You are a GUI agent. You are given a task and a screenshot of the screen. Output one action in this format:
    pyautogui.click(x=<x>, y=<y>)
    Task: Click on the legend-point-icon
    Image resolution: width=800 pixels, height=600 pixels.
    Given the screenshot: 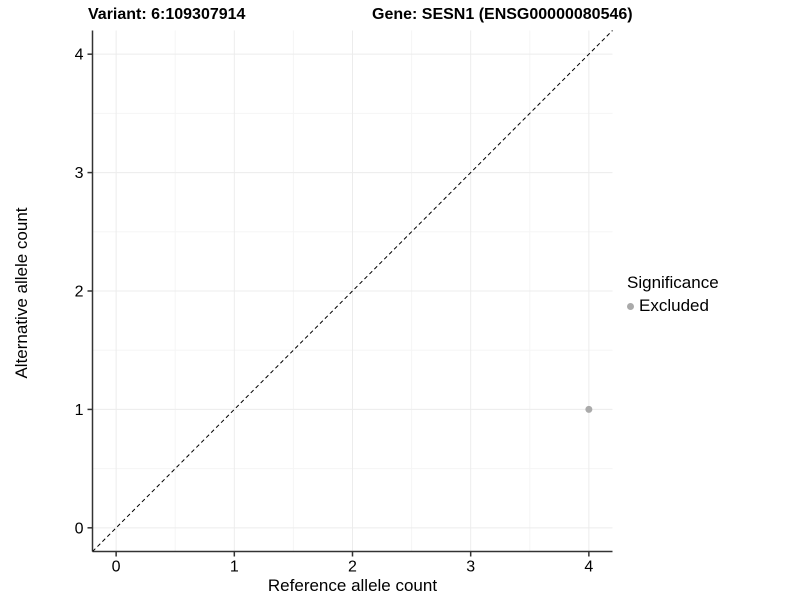 What is the action you would take?
    pyautogui.click(x=630, y=306)
    